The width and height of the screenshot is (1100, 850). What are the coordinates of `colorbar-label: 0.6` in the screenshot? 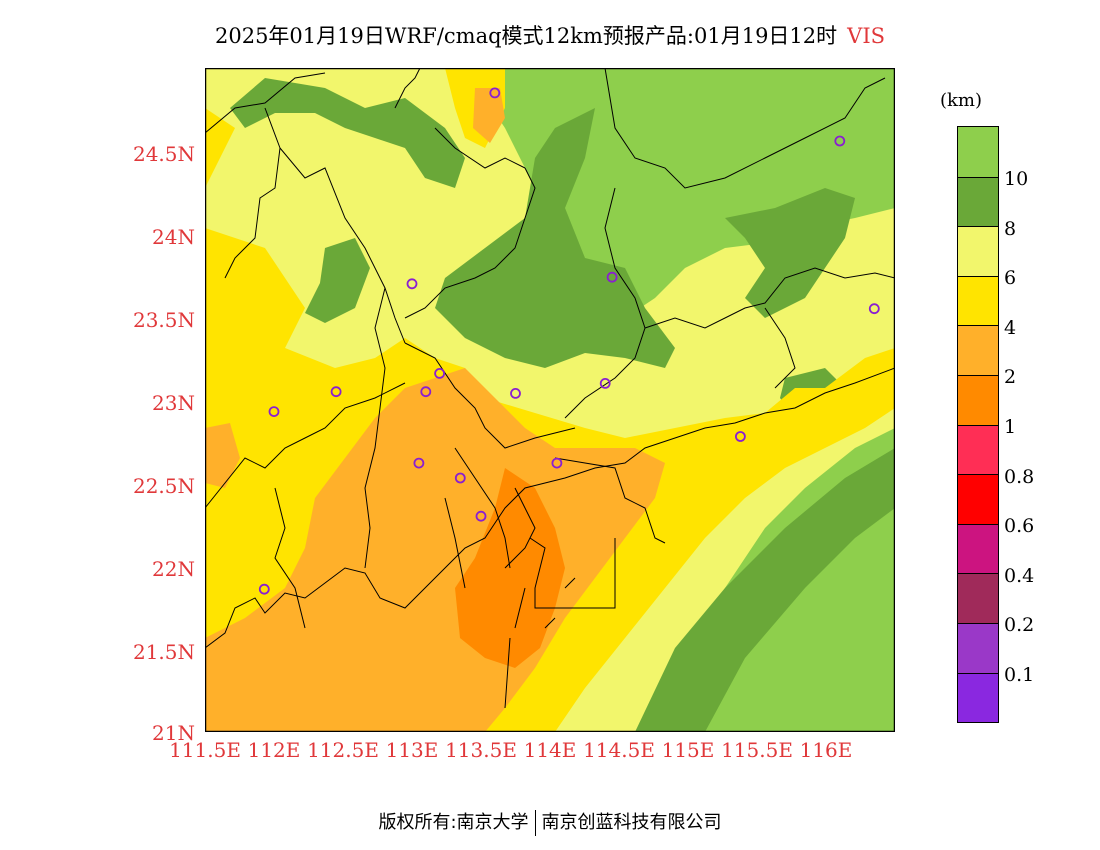 It's located at (1019, 526).